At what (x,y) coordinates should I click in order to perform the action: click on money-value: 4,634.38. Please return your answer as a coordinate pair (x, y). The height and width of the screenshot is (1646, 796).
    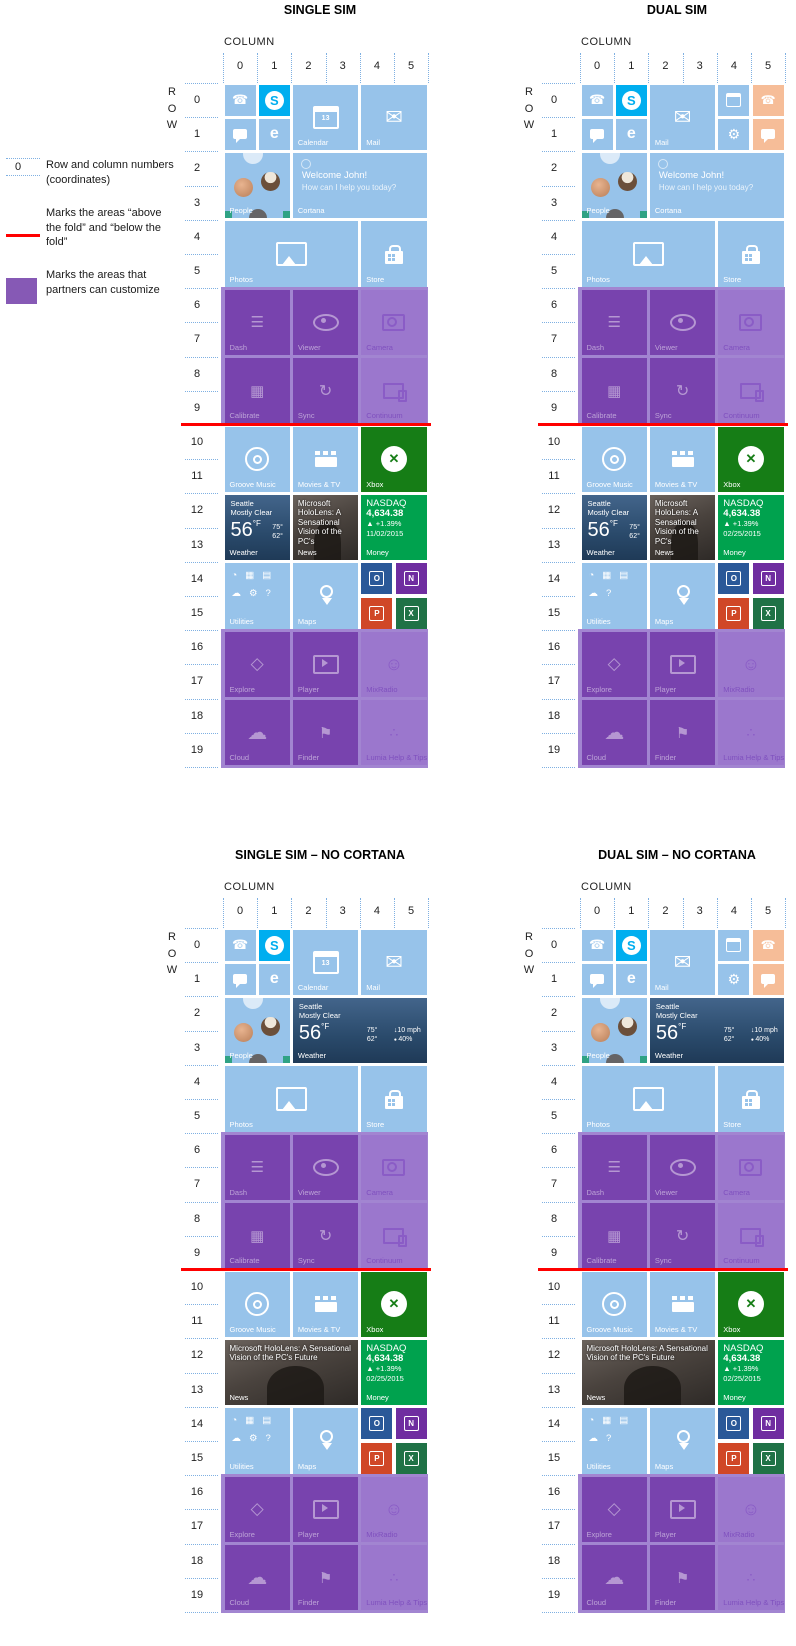
    Looking at the image, I should click on (742, 513).